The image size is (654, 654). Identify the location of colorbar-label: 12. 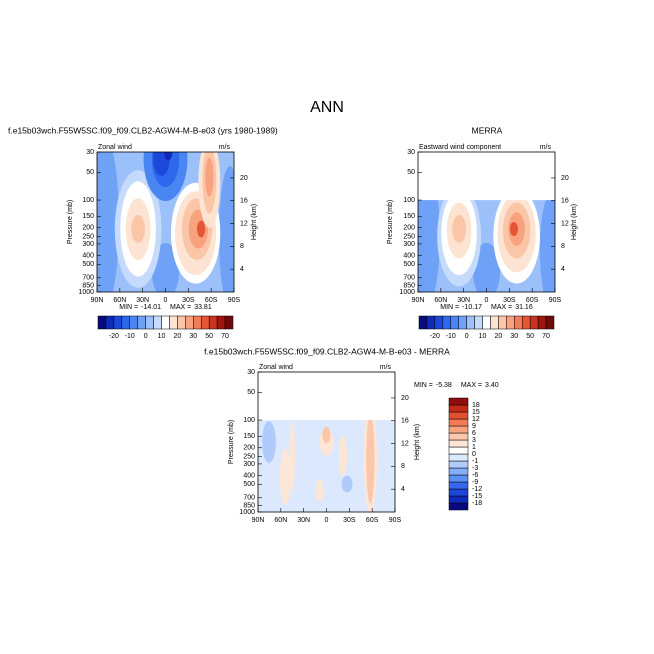
(476, 419).